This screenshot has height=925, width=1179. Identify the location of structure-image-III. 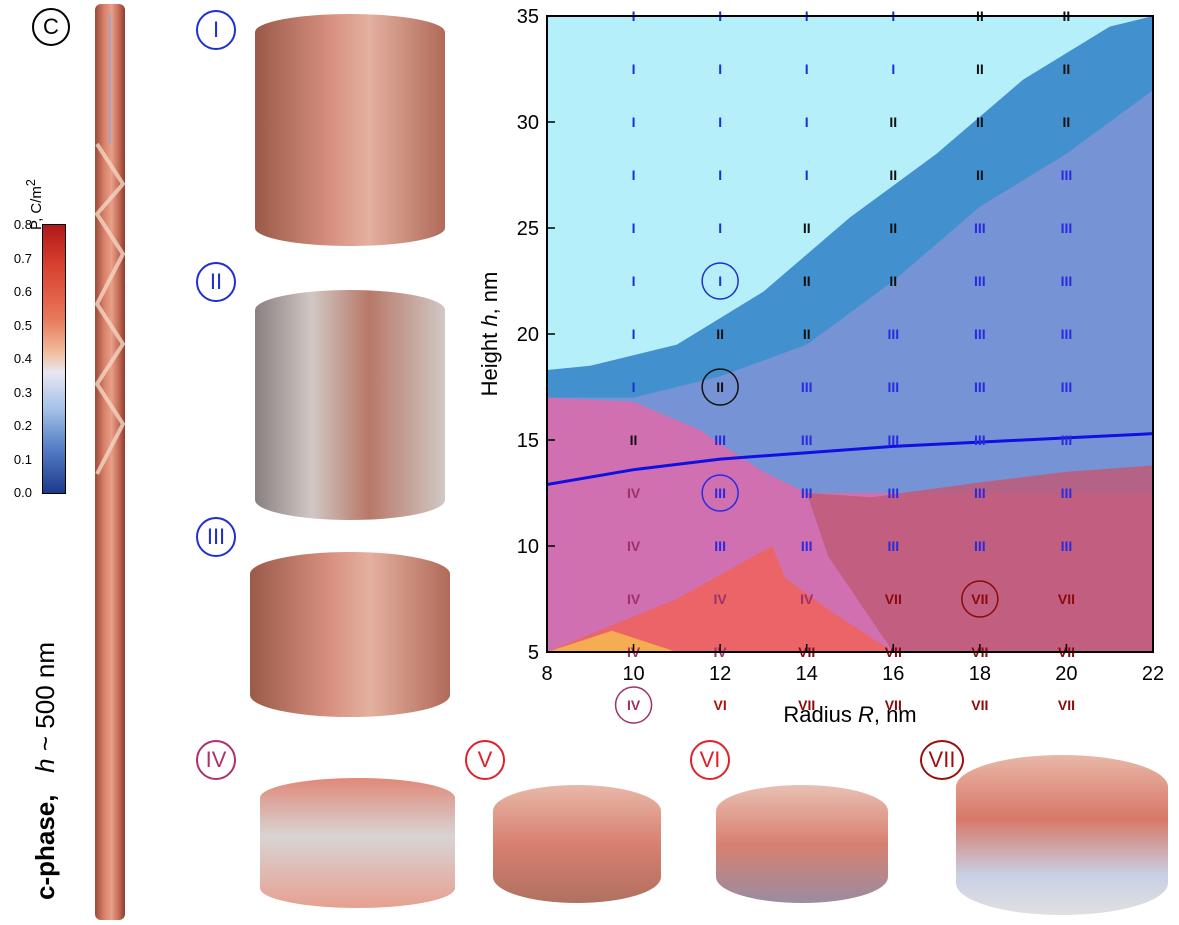
(350, 634).